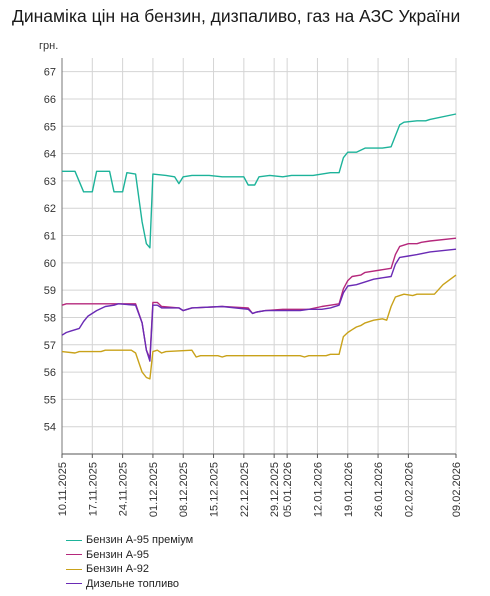  I want to click on x-tick-label: 10.11.2025, so click(63, 489).